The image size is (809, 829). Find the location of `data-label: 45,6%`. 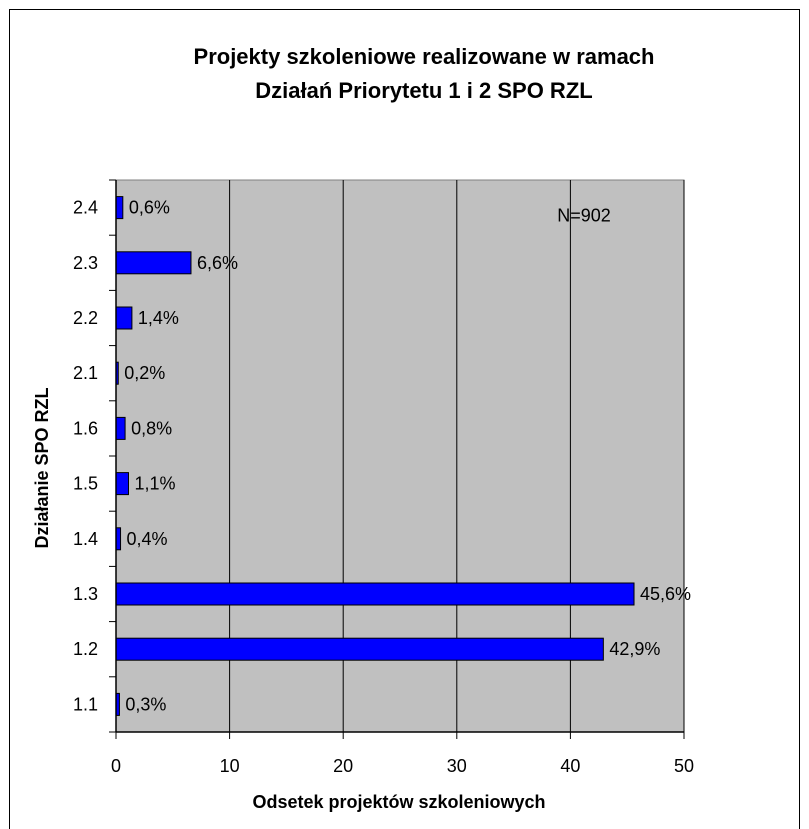

data-label: 45,6% is located at coordinates (665, 594).